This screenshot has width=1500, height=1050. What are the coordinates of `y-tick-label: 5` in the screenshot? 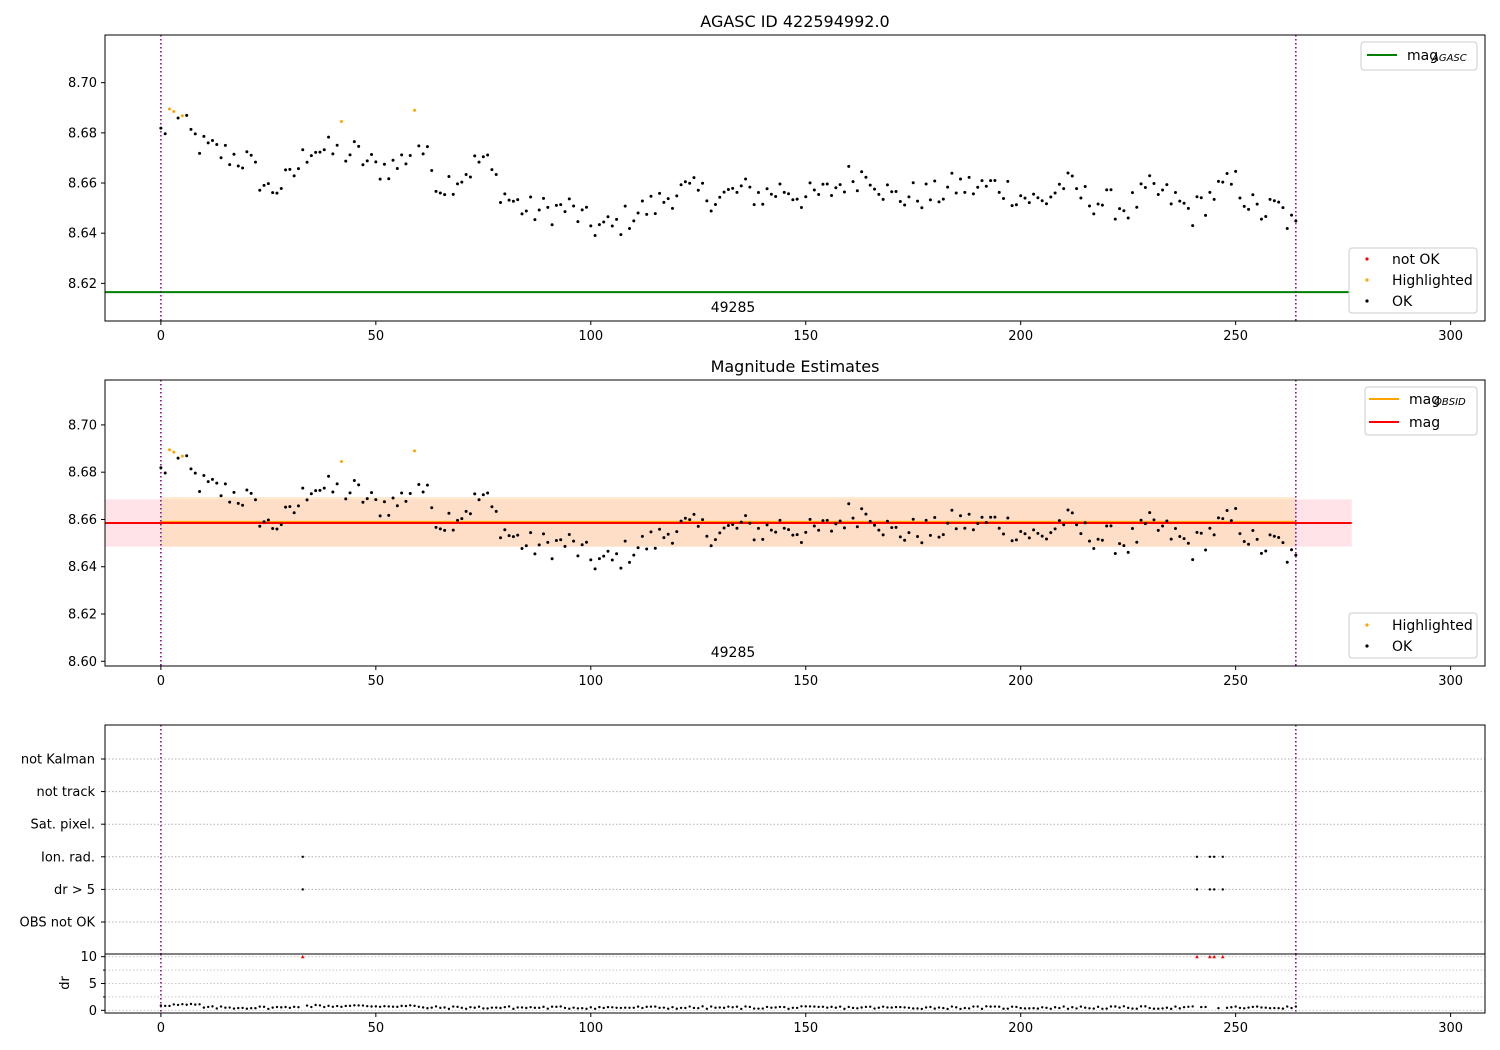 It's located at (93, 984).